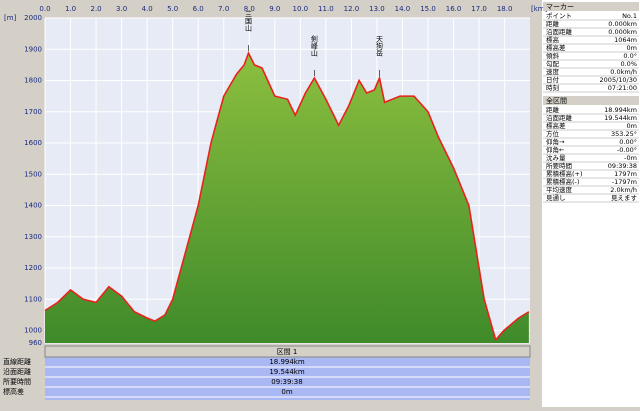  Describe the element at coordinates (70, 9) in the screenshot. I see `x-tick-label: 1.0` at that location.